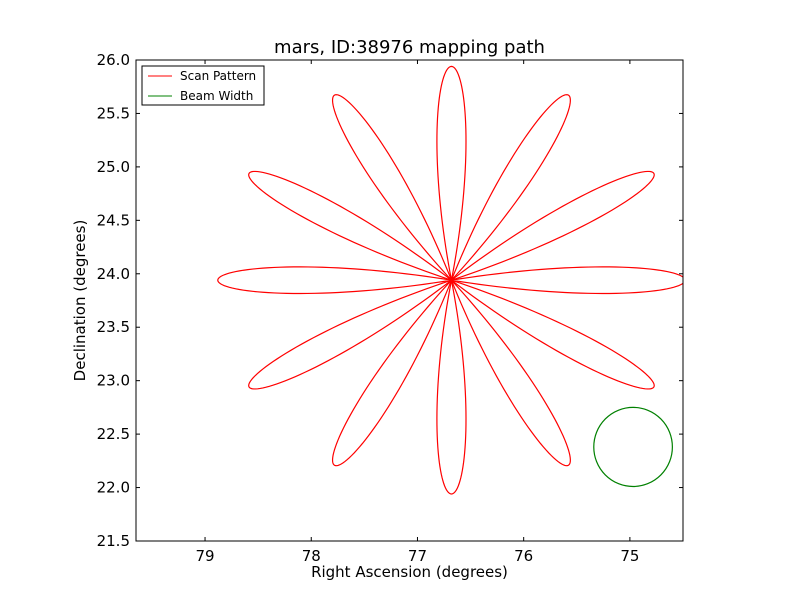 The width and height of the screenshot is (800, 600). Describe the element at coordinates (409, 572) in the screenshot. I see `x-axis-title: Right Ascension (degrees)` at that location.